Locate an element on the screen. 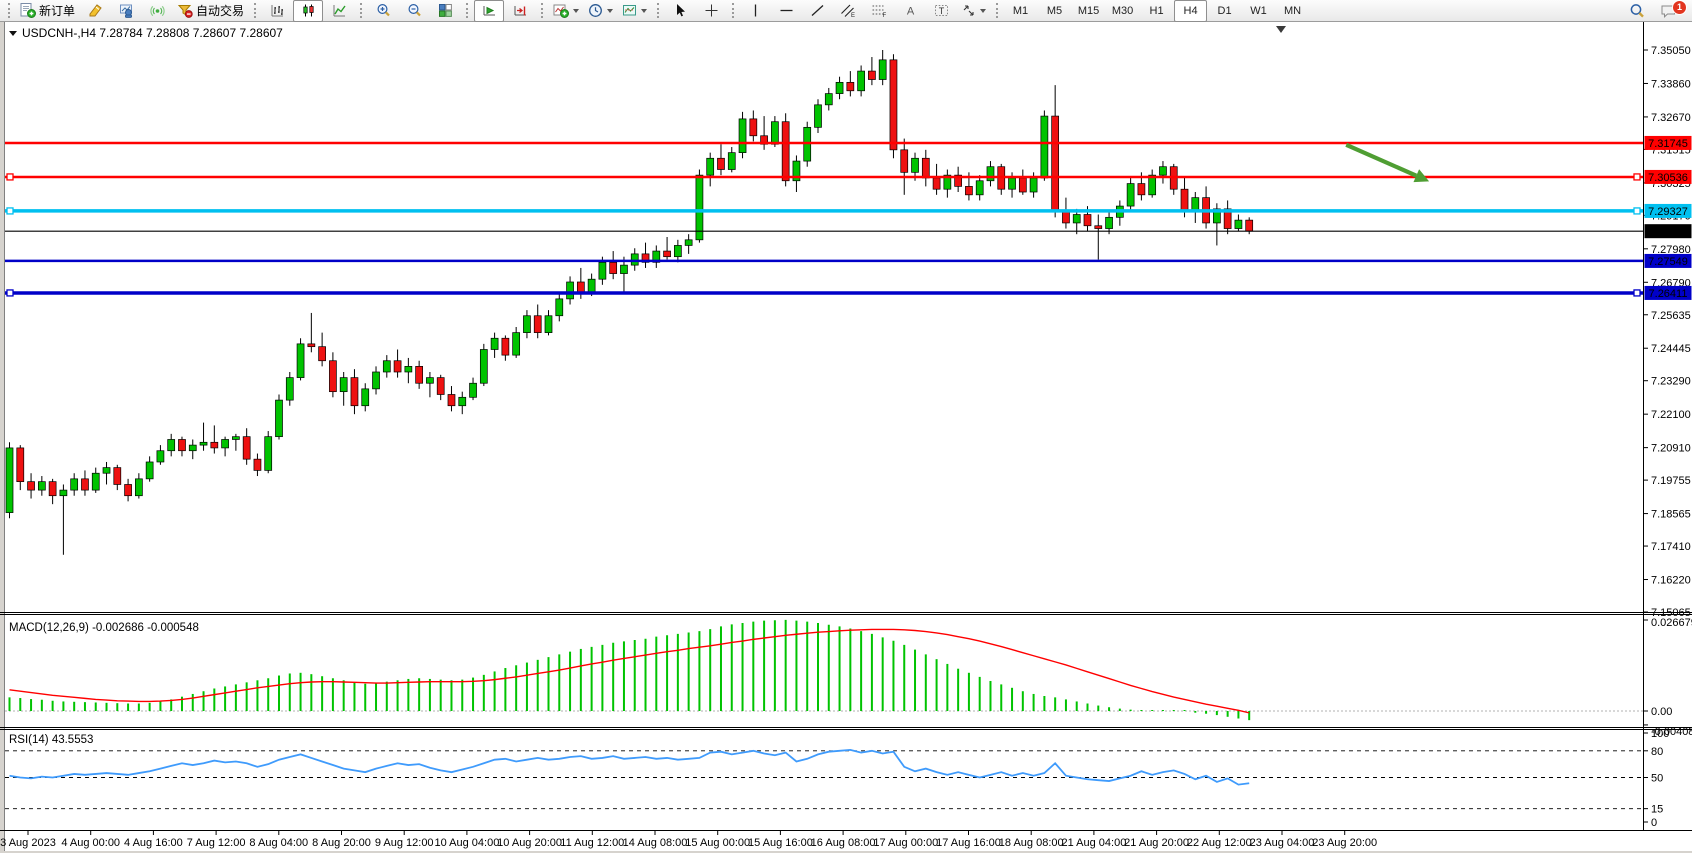 The width and height of the screenshot is (1692, 853). time-axis-label: 15 Aug 16:00 is located at coordinates (780, 843).